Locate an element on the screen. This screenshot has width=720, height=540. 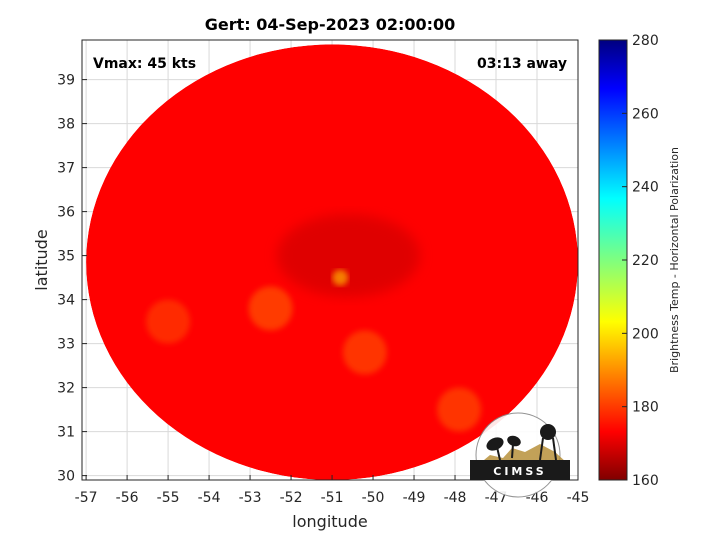
x-tick-label: -53 is located at coordinates (250, 498).